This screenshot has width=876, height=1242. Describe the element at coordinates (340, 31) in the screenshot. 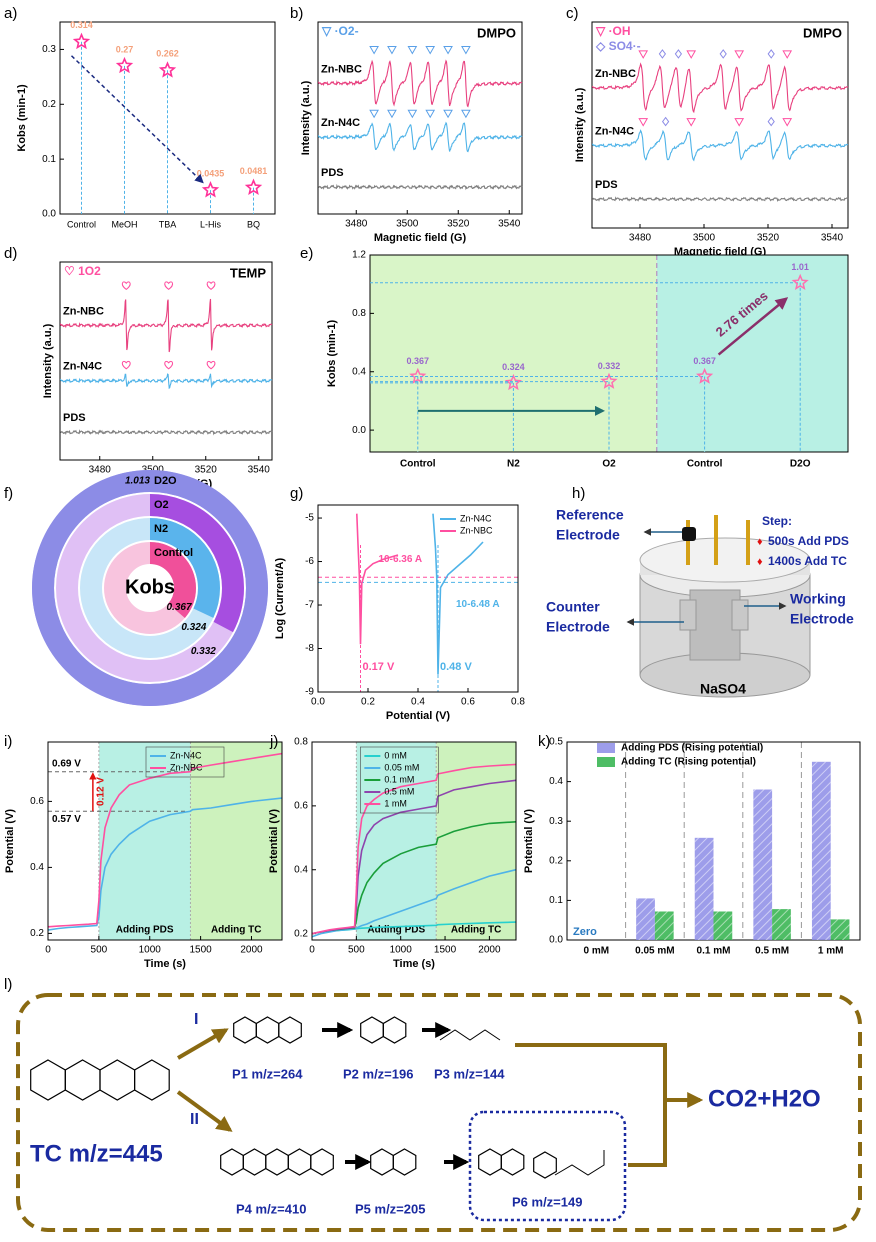

I see `legend-label: ▽ ·O2-` at that location.